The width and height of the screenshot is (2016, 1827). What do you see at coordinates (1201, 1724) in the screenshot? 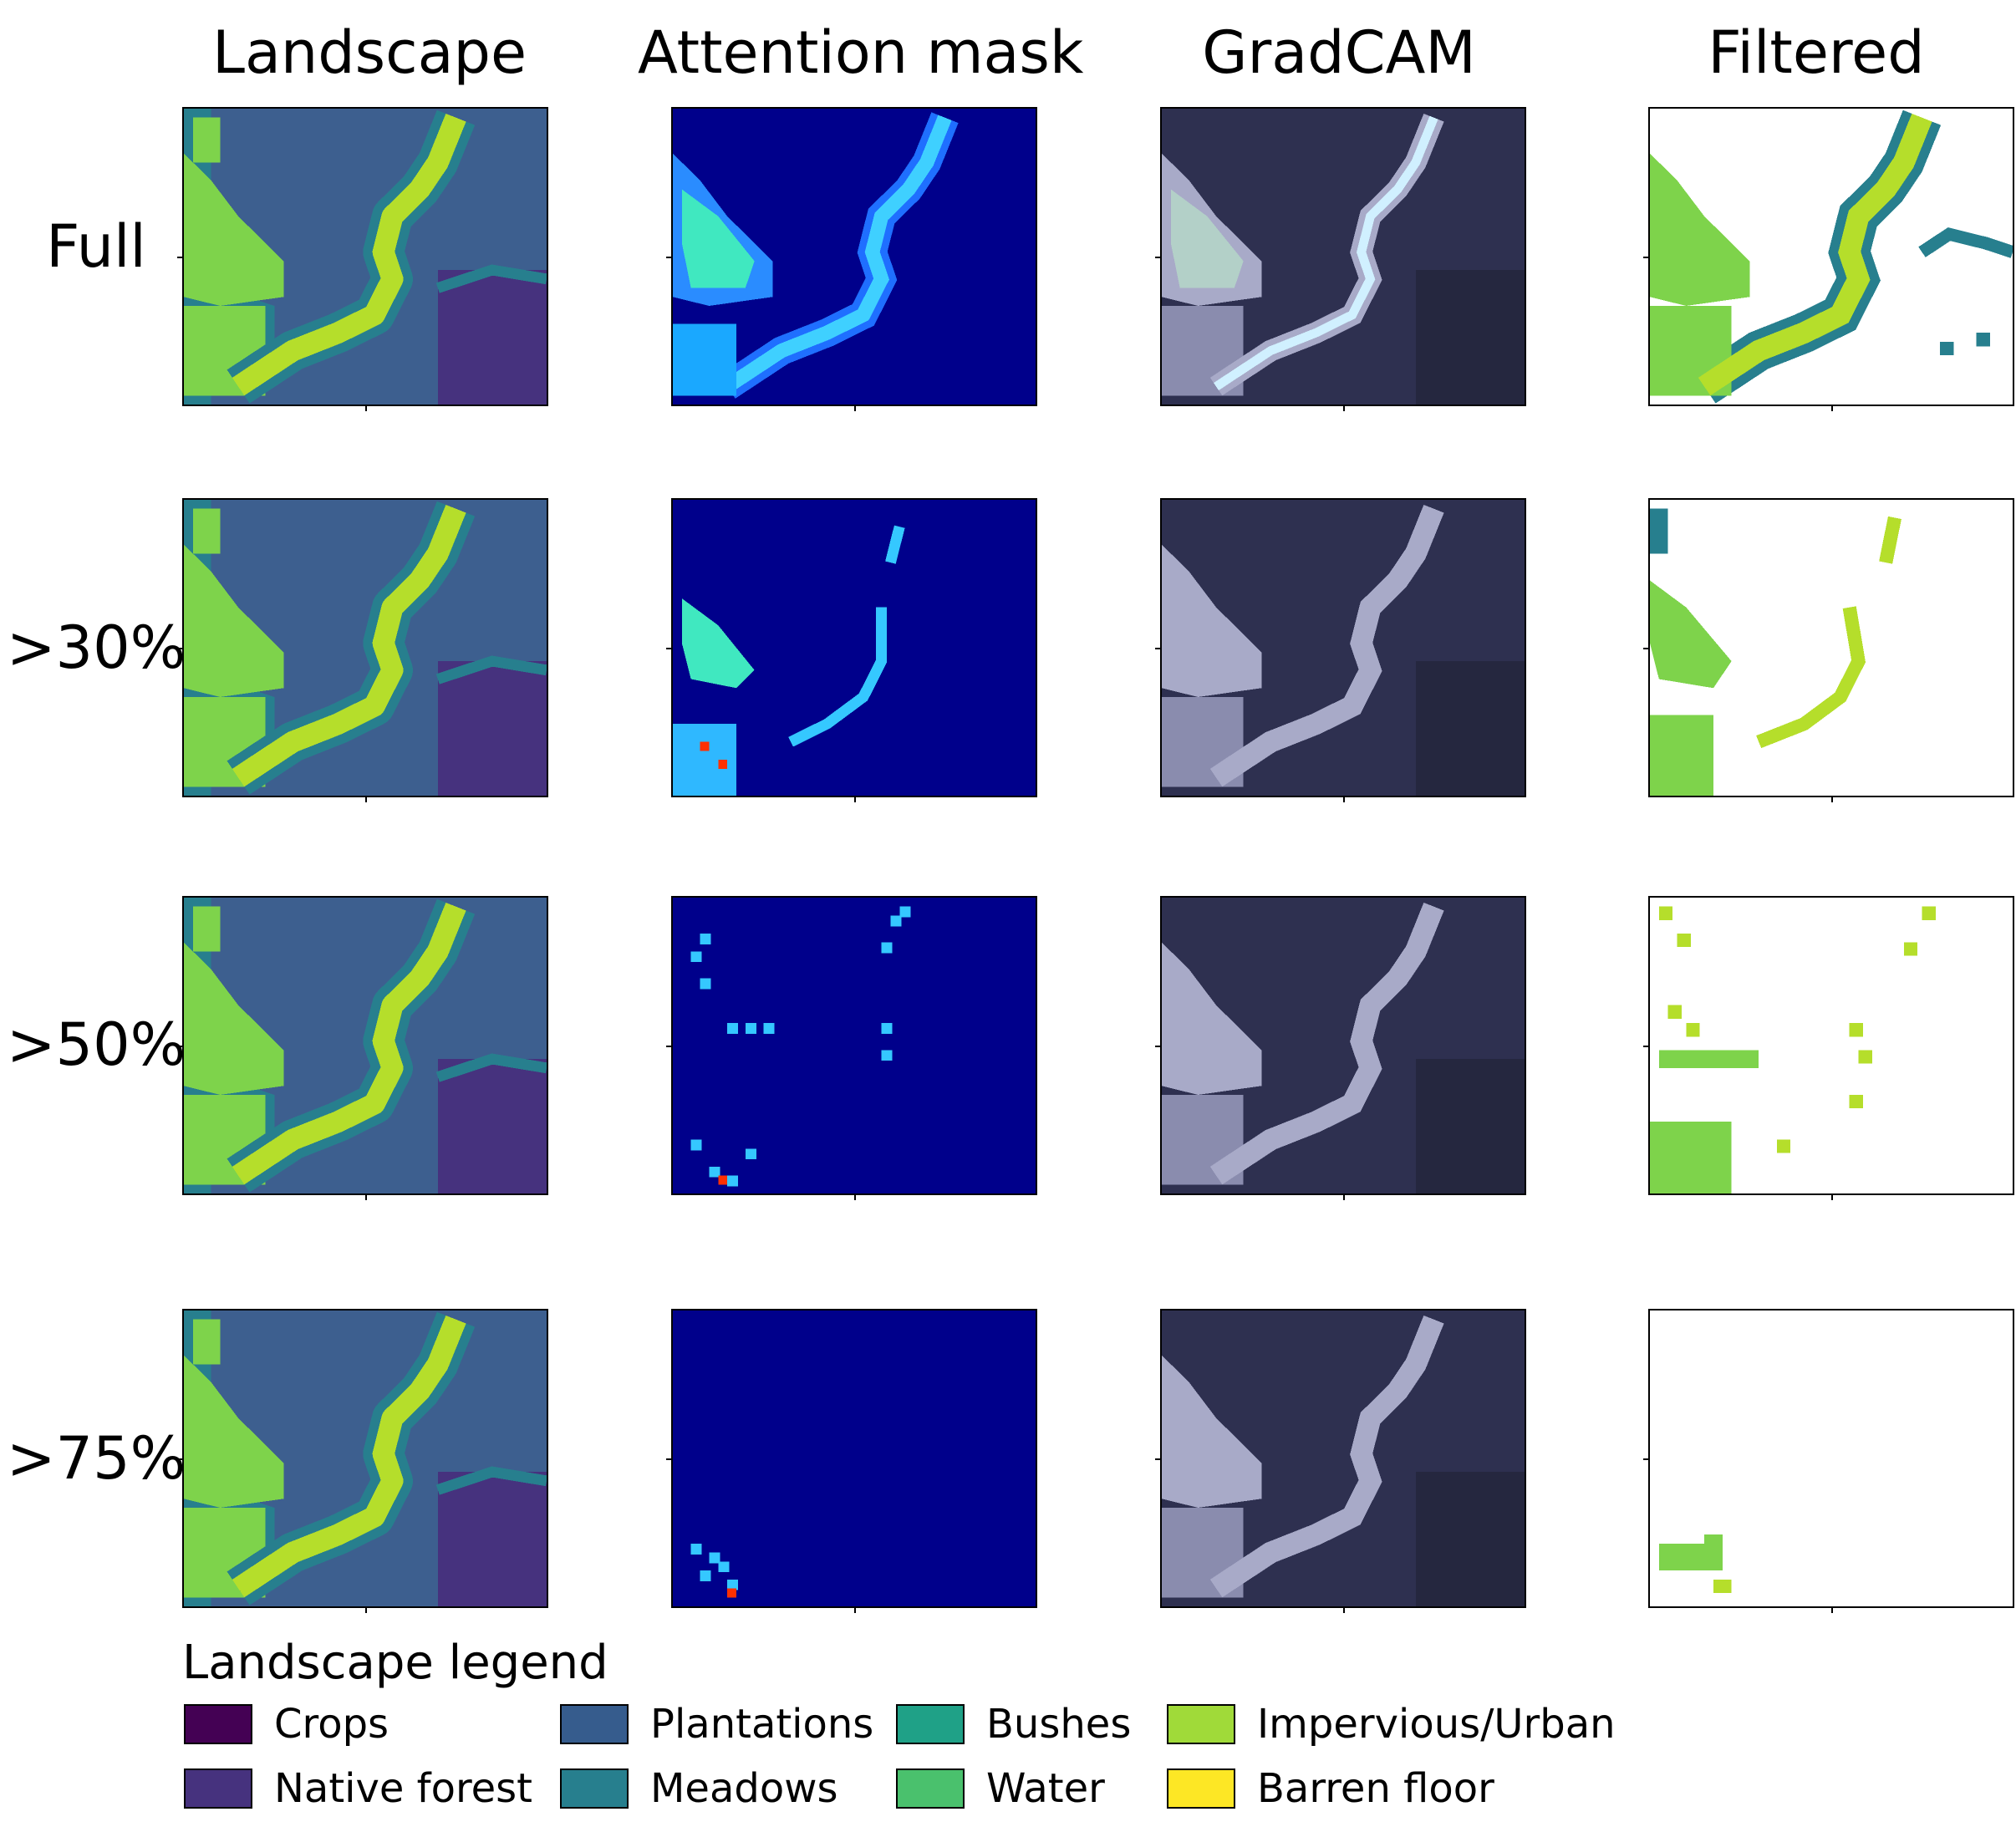
I see `legend-swatch-impervious-urban` at bounding box center [1201, 1724].